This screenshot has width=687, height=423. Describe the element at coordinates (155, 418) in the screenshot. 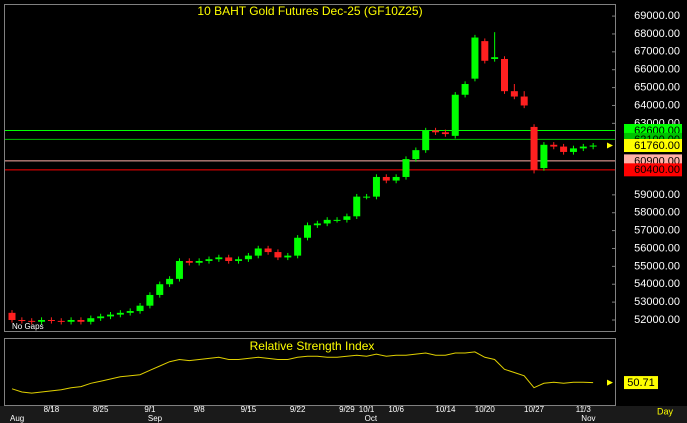

I see `month-label: Sep` at that location.